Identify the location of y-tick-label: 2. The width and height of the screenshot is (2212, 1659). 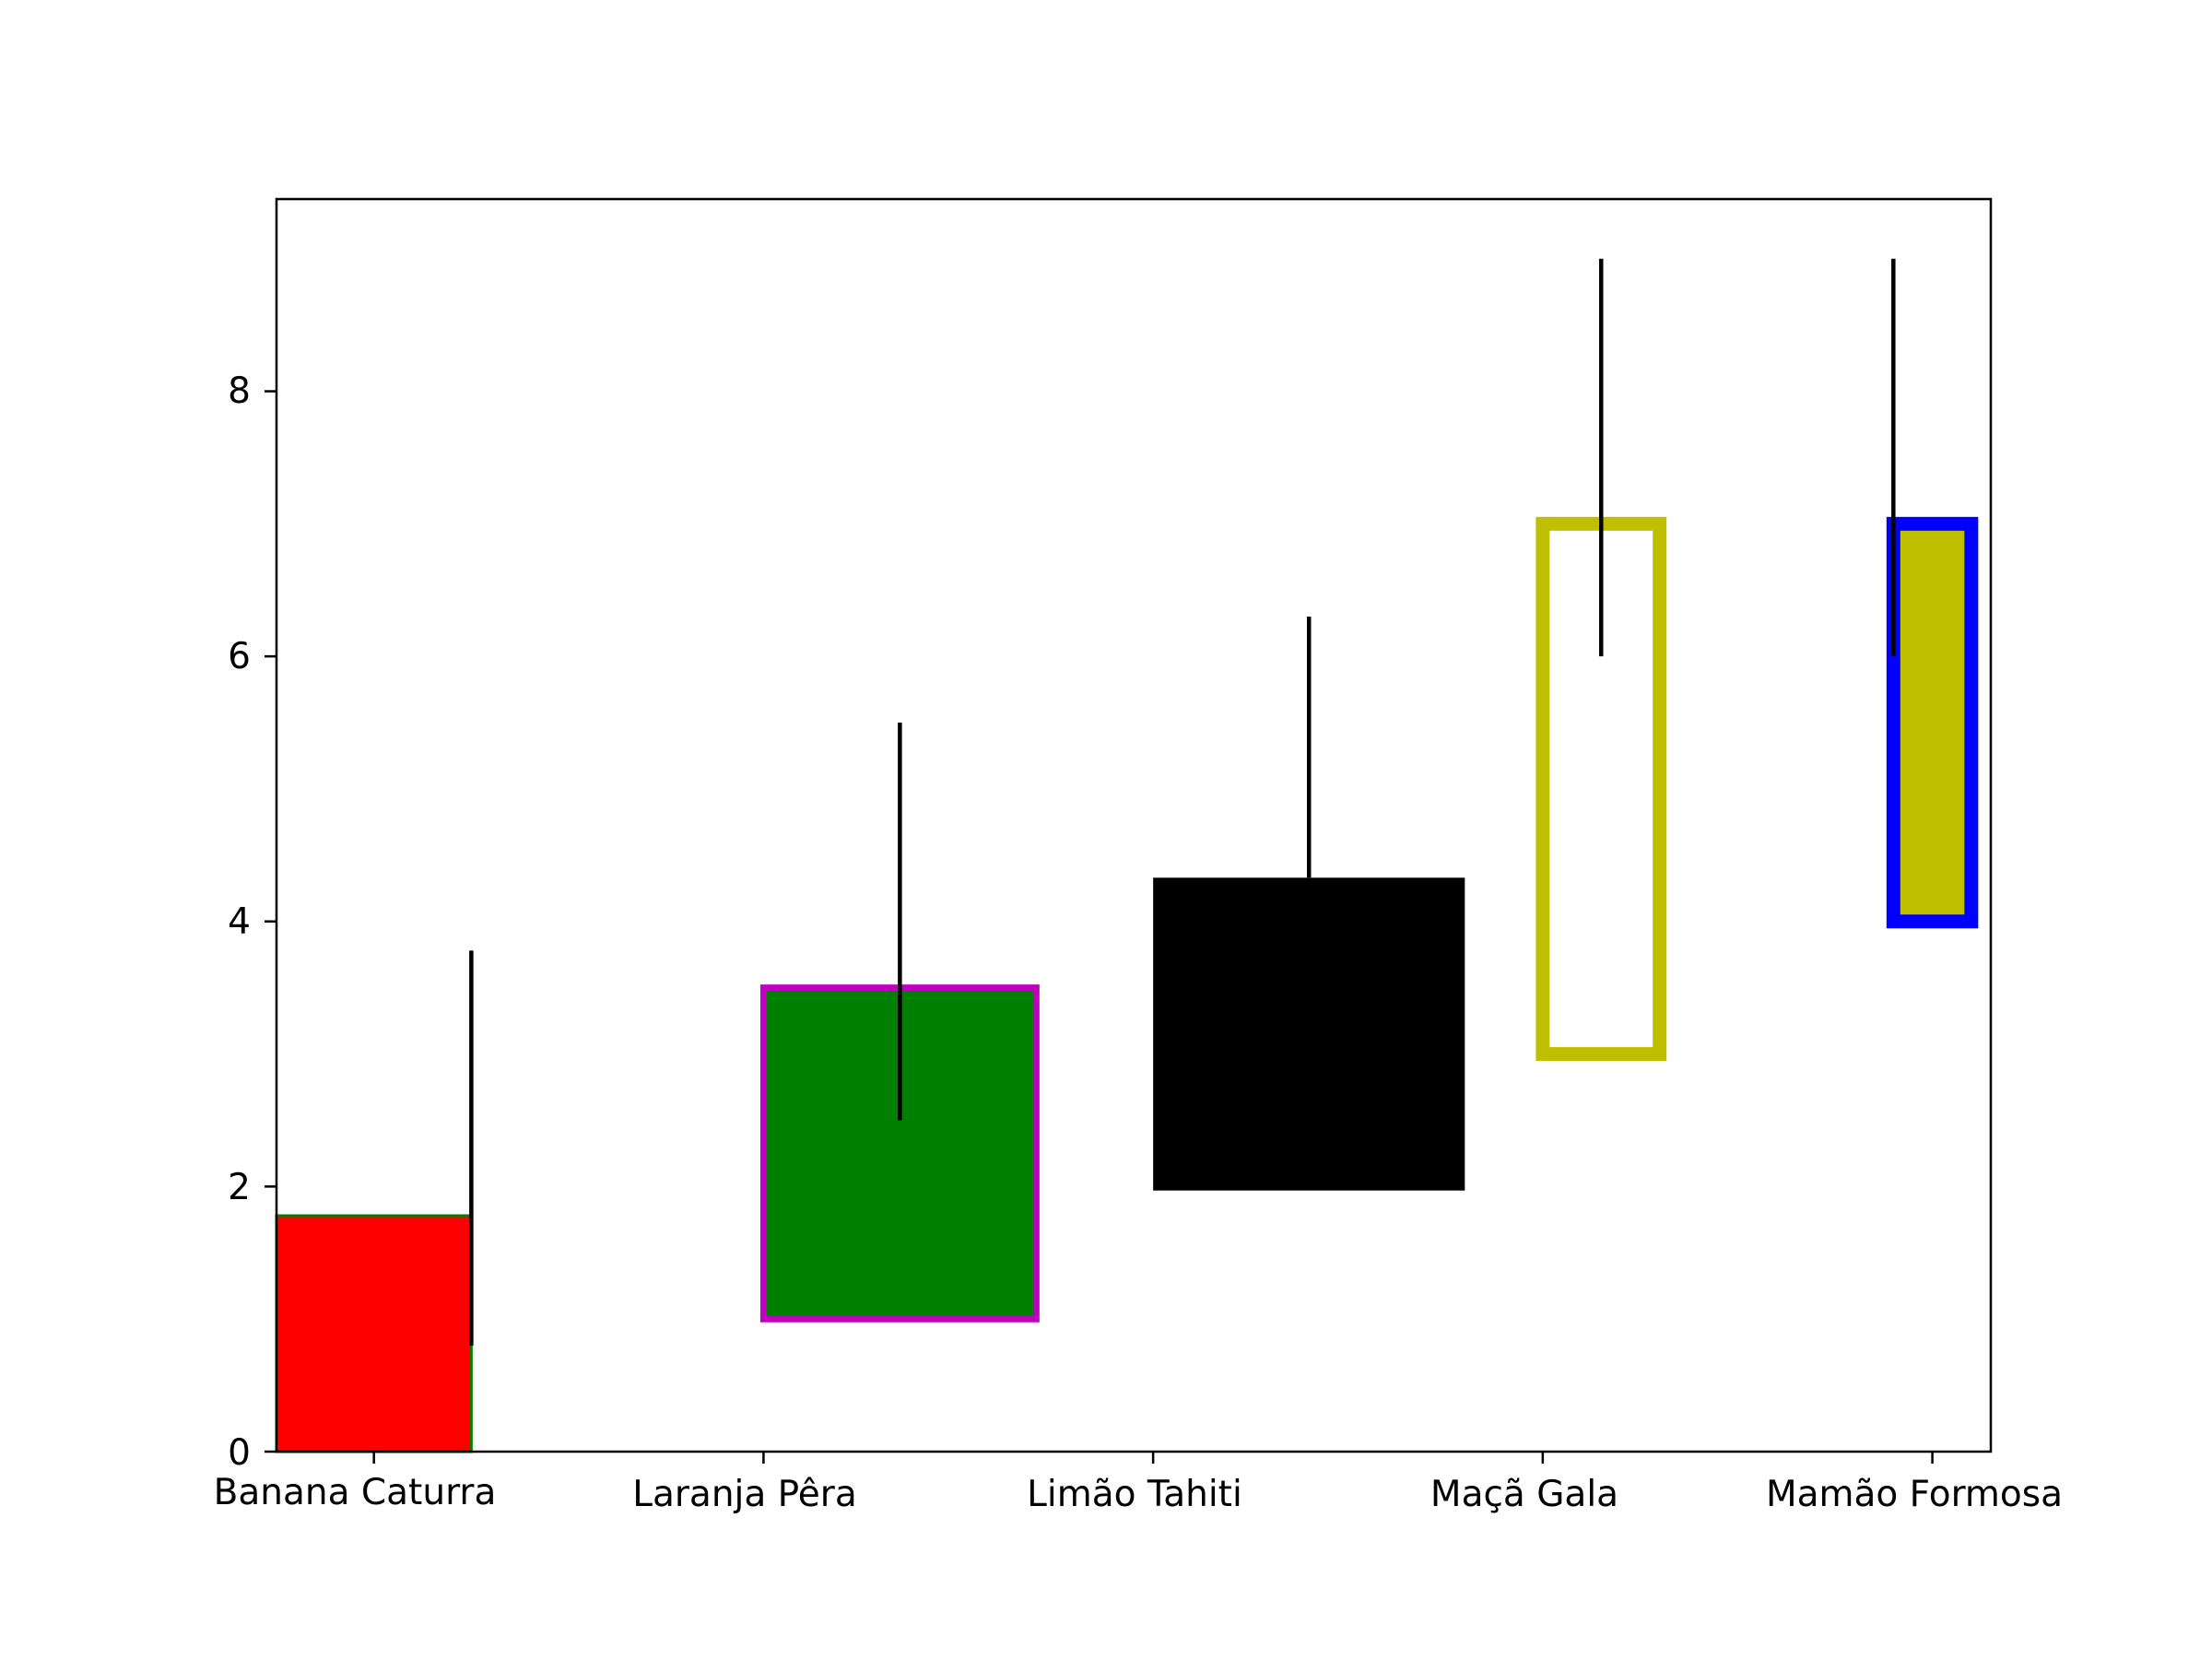
(239, 1187).